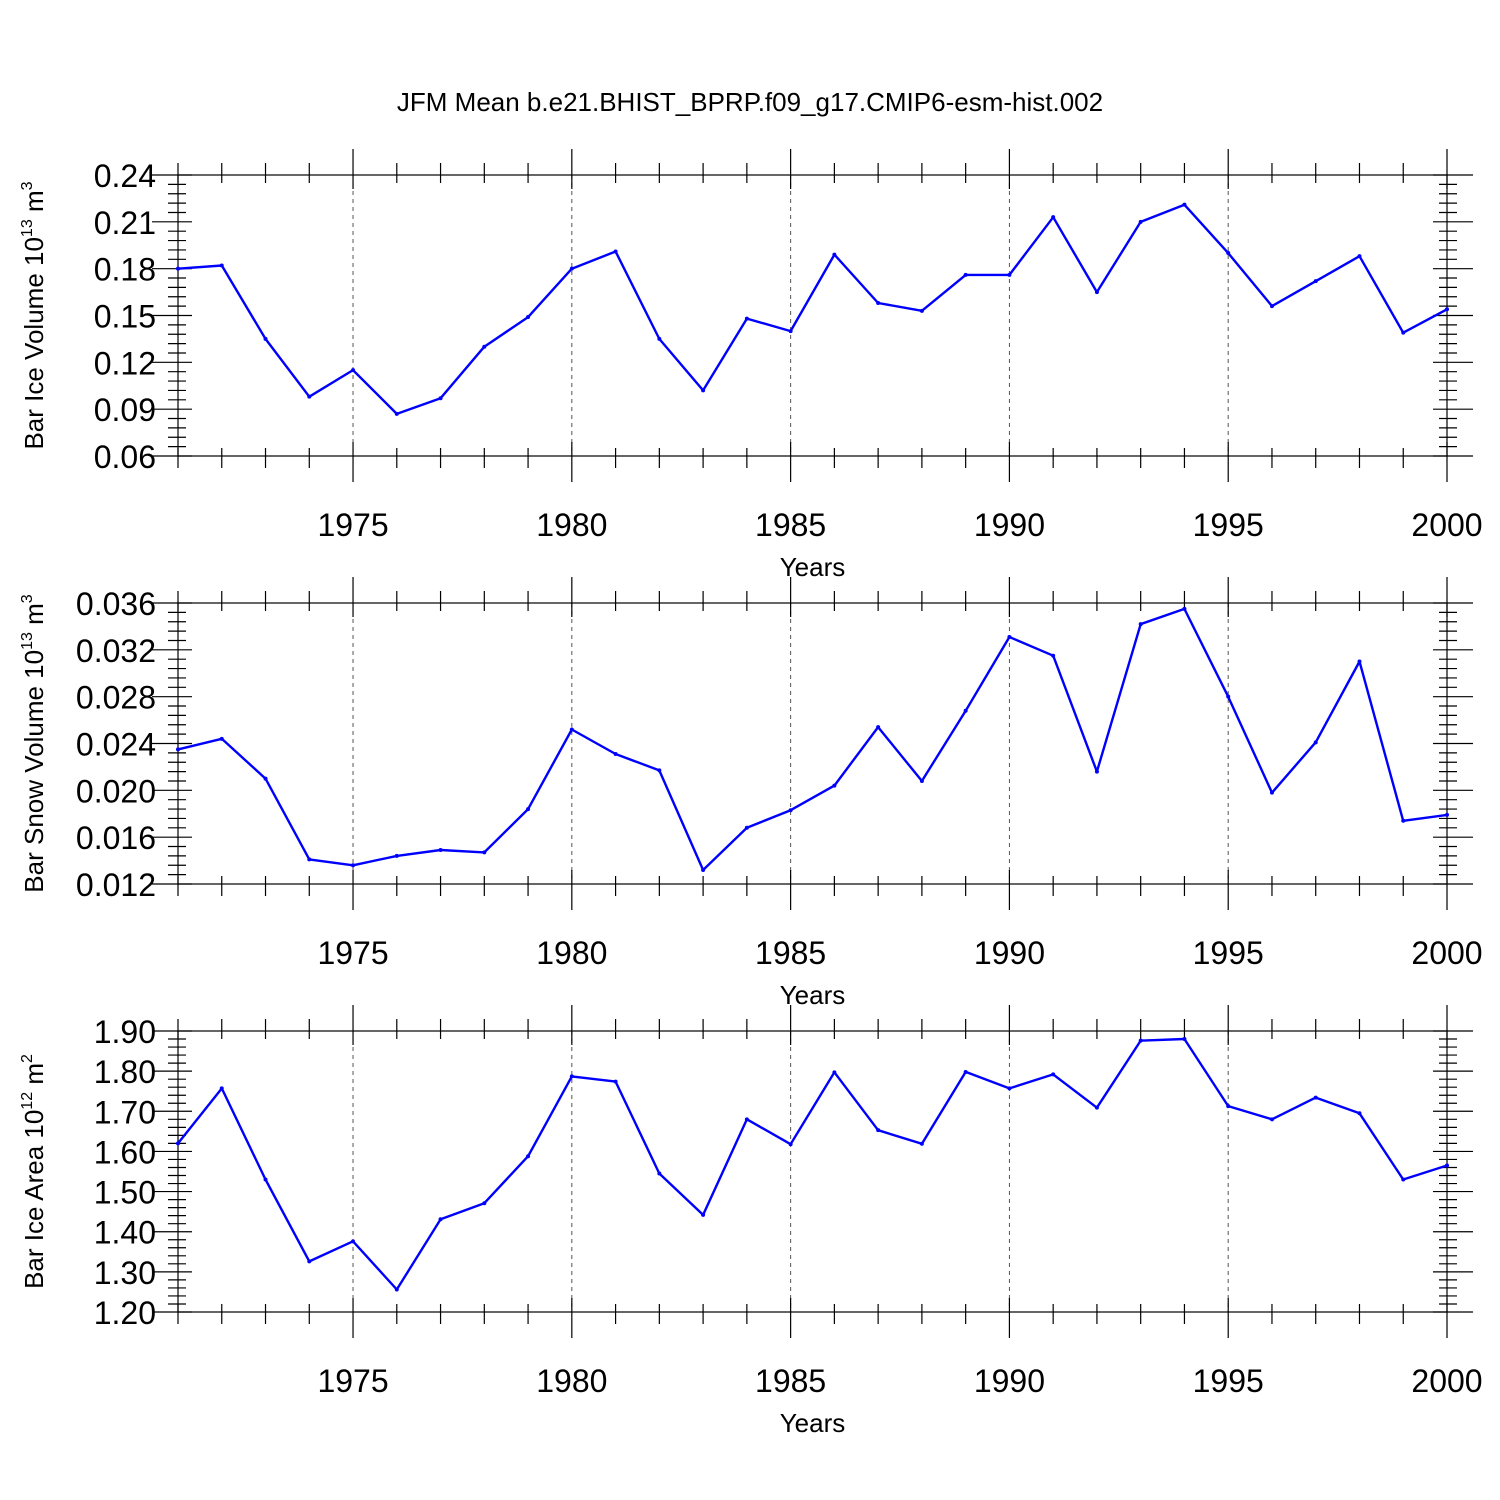 This screenshot has width=1500, height=1500. Describe the element at coordinates (125, 410) in the screenshot. I see `y-tick-label: 0.09` at that location.